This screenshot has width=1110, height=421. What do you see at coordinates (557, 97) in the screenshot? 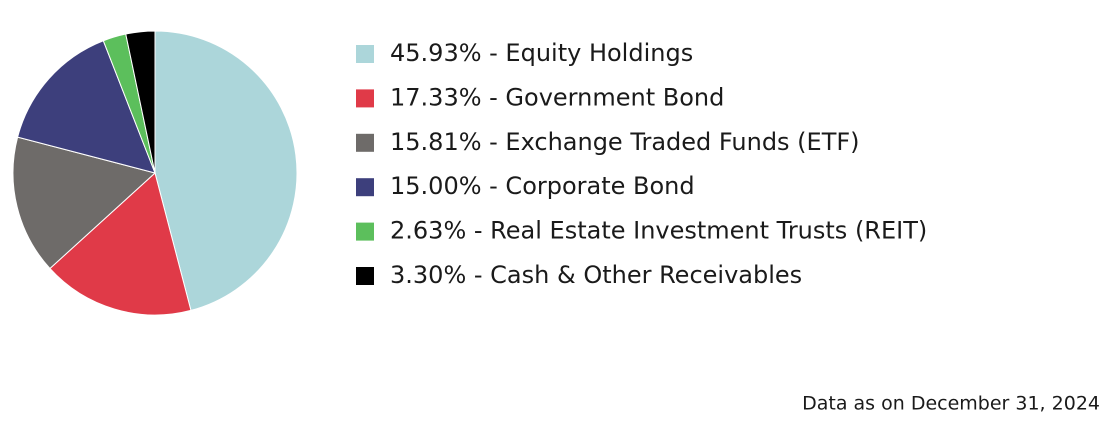
I see `legend-label: 17.33% - Government Bond` at bounding box center [557, 97].